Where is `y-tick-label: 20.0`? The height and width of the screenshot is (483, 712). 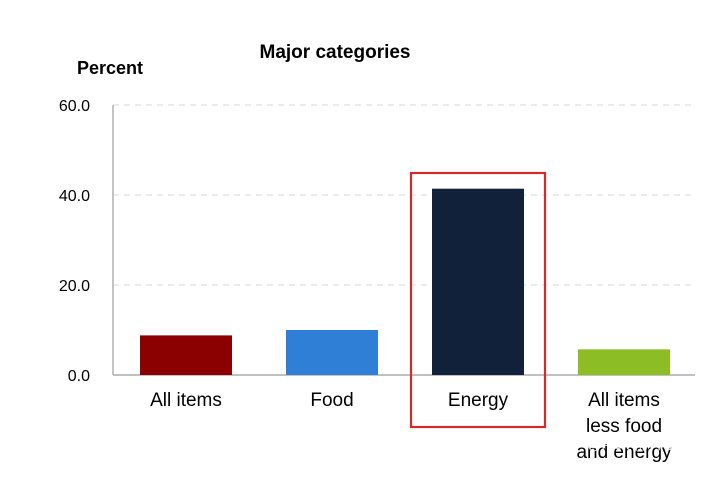 y-tick-label: 20.0 is located at coordinates (74, 286).